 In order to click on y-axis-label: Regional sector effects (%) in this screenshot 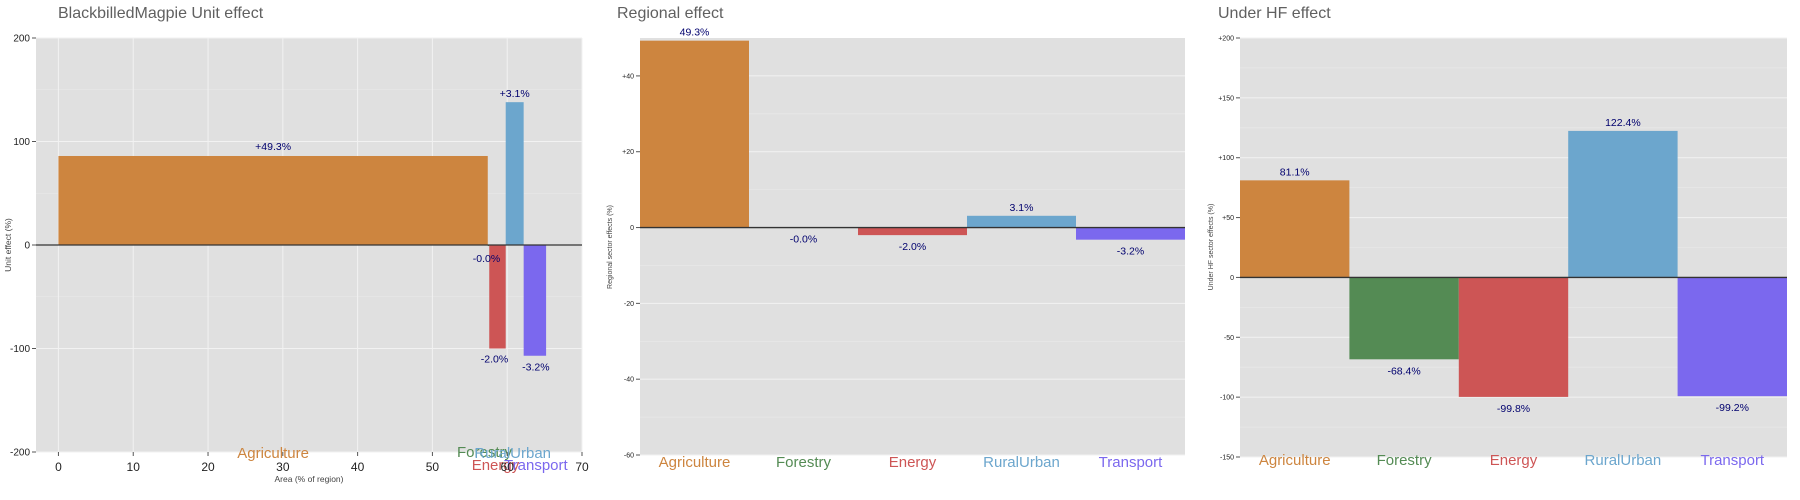, I will do `click(610, 247)`.